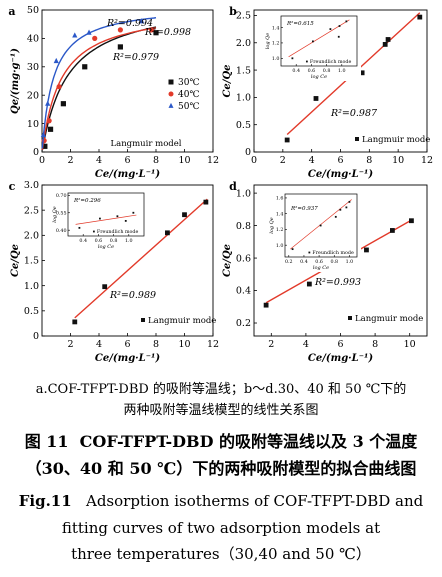 The image size is (442, 577). What do you see at coordinates (340, 344) in the screenshot?
I see `panel-d-x-tick-label: 6` at bounding box center [340, 344].